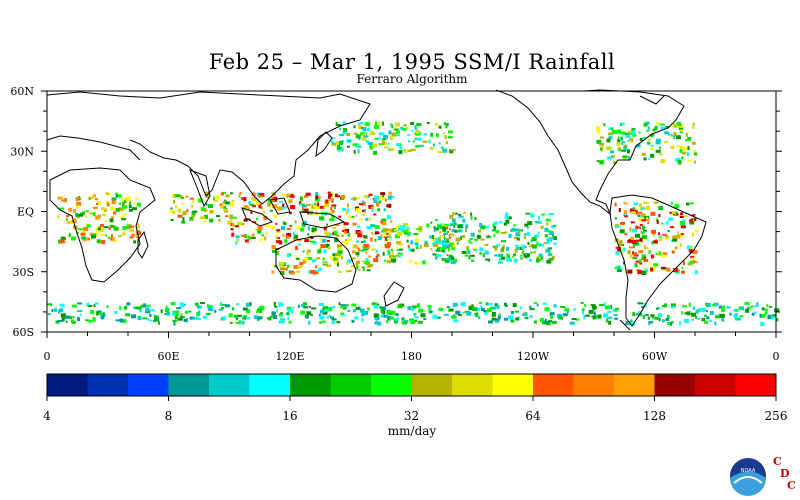  Describe the element at coordinates (411, 356) in the screenshot. I see `lon-label: 180` at that location.